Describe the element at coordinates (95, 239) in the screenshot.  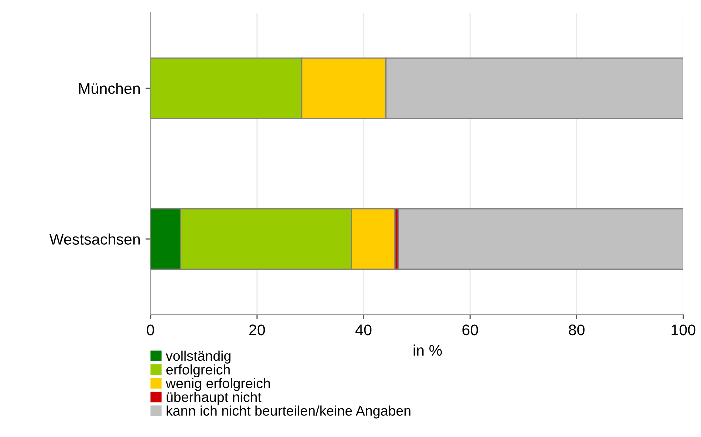
I see `y-tick-label: Westsachsen` at that location.